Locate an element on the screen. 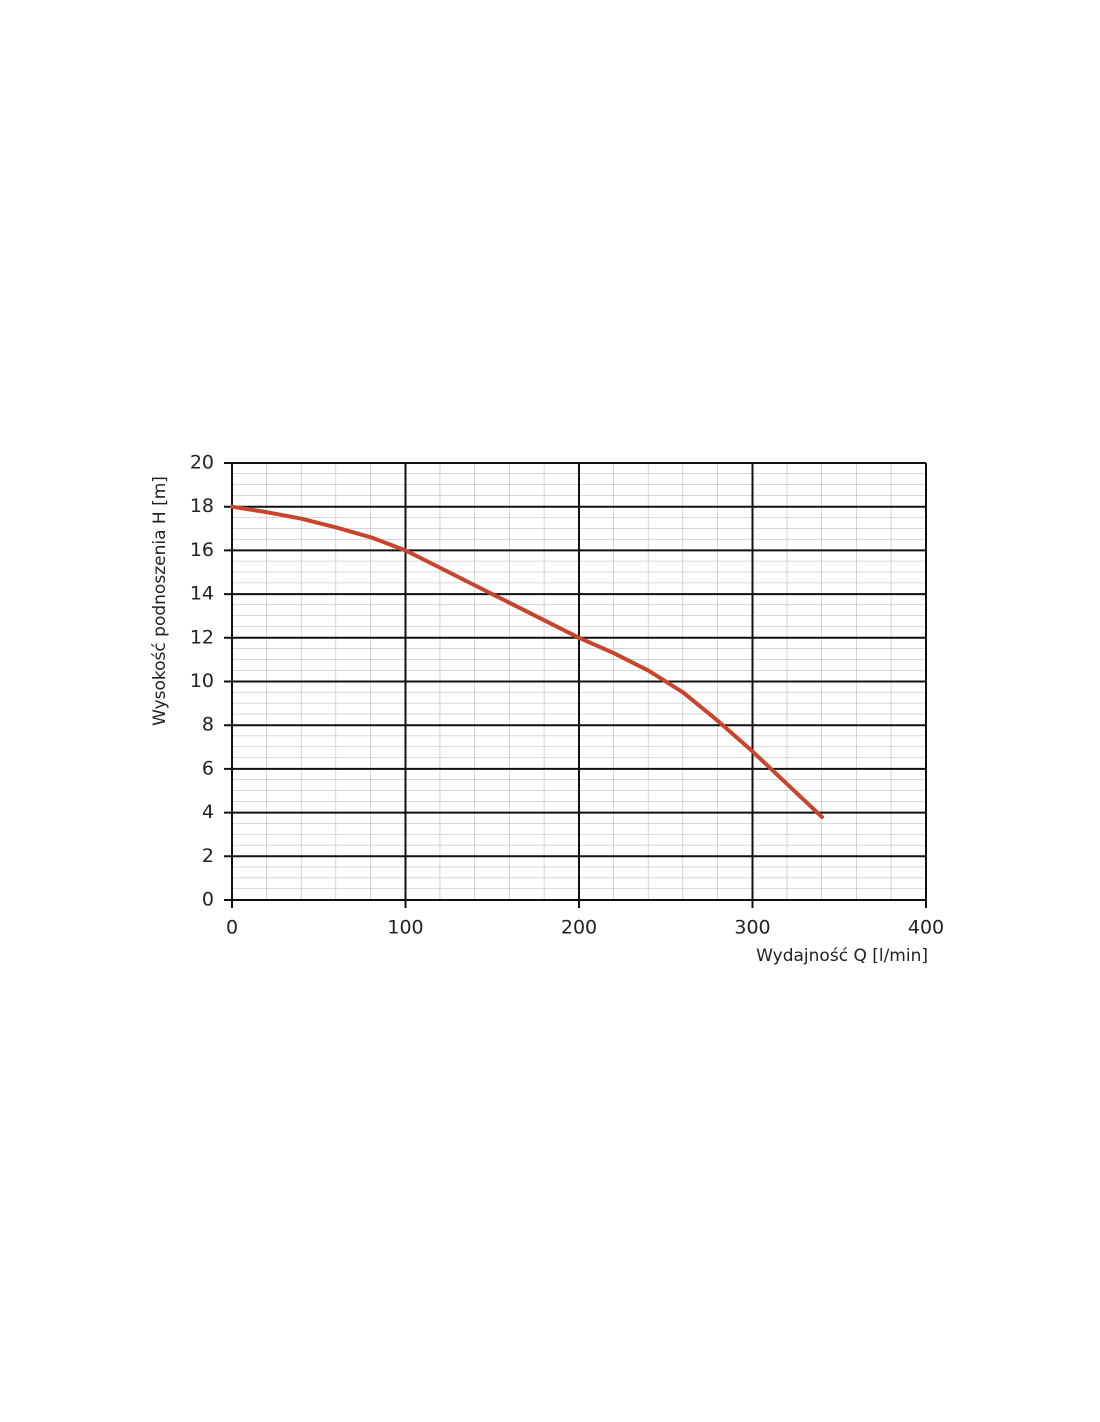 The width and height of the screenshot is (1100, 1422). y-axis-title: Wysokość podnoszenia H [m] is located at coordinates (160, 601).